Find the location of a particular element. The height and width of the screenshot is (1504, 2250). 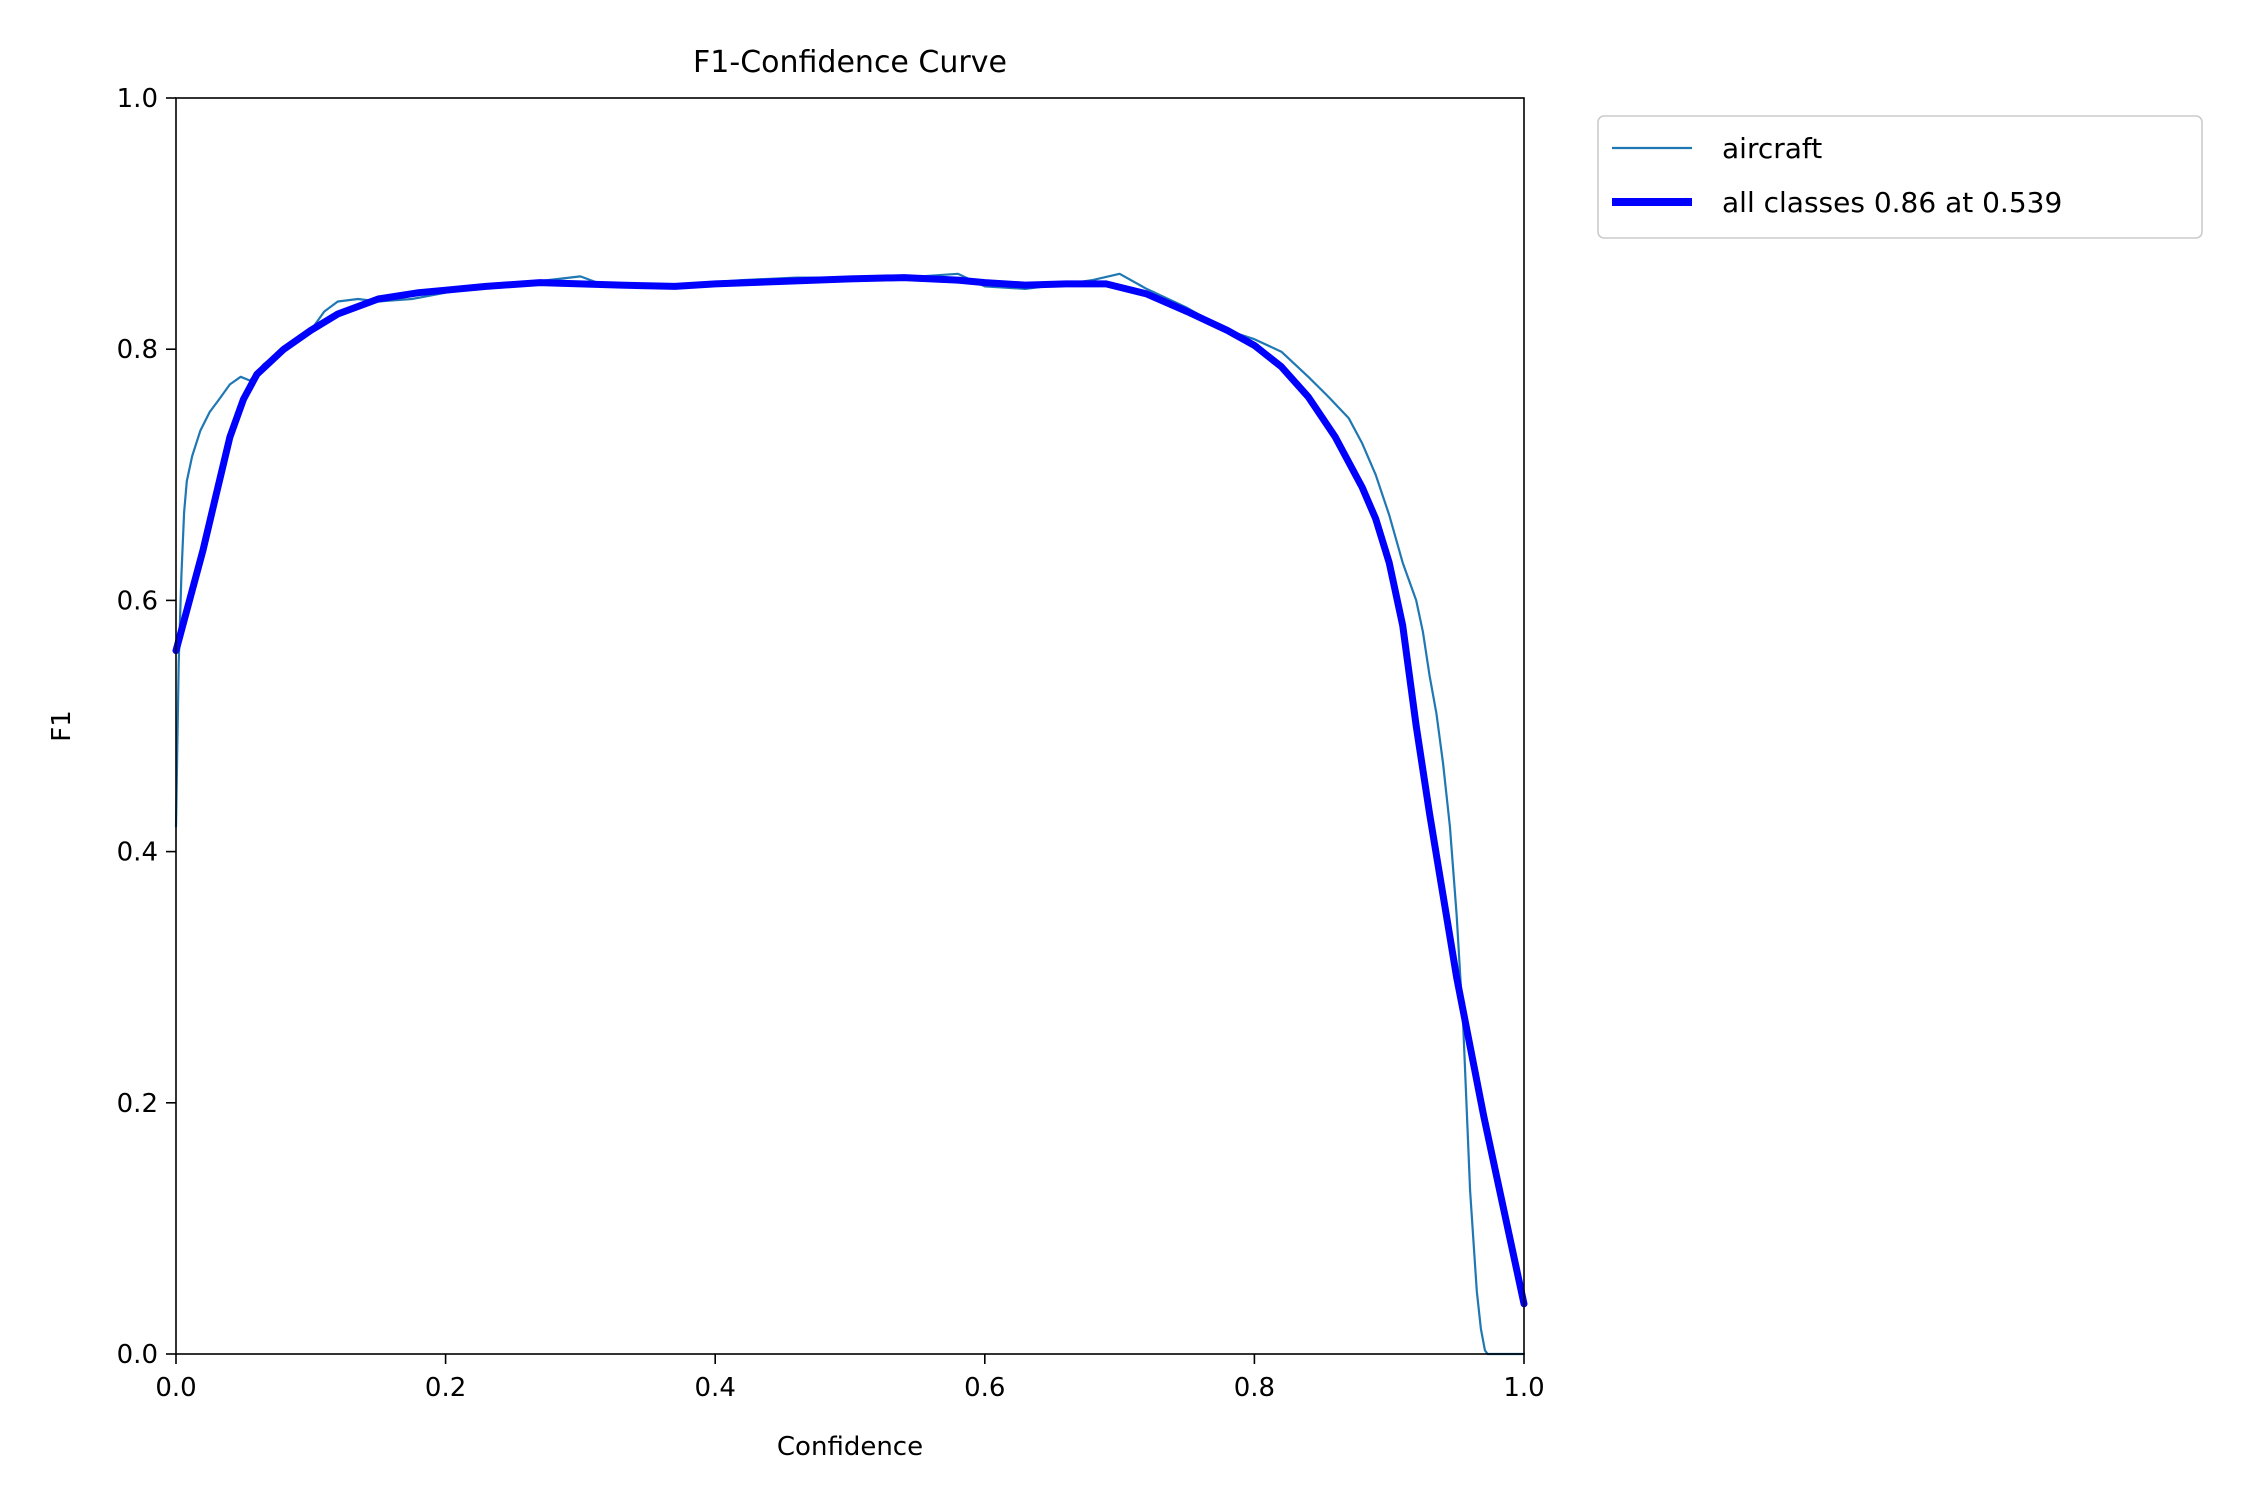

x-tick-label: 1.0 is located at coordinates (1523, 1388).